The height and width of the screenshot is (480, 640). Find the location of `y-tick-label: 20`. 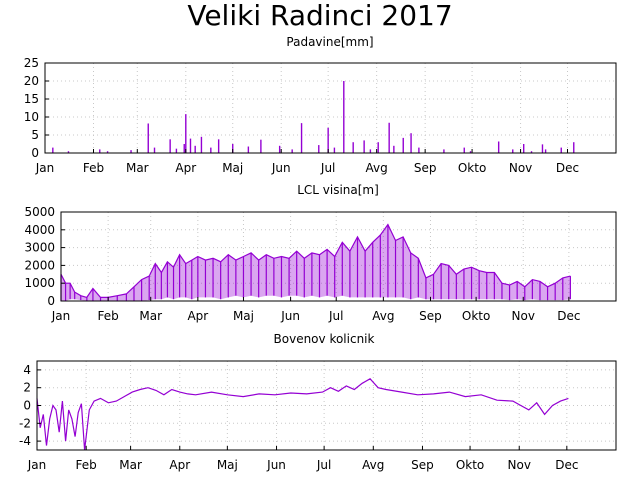

y-tick-label: 20 is located at coordinates (31, 81).